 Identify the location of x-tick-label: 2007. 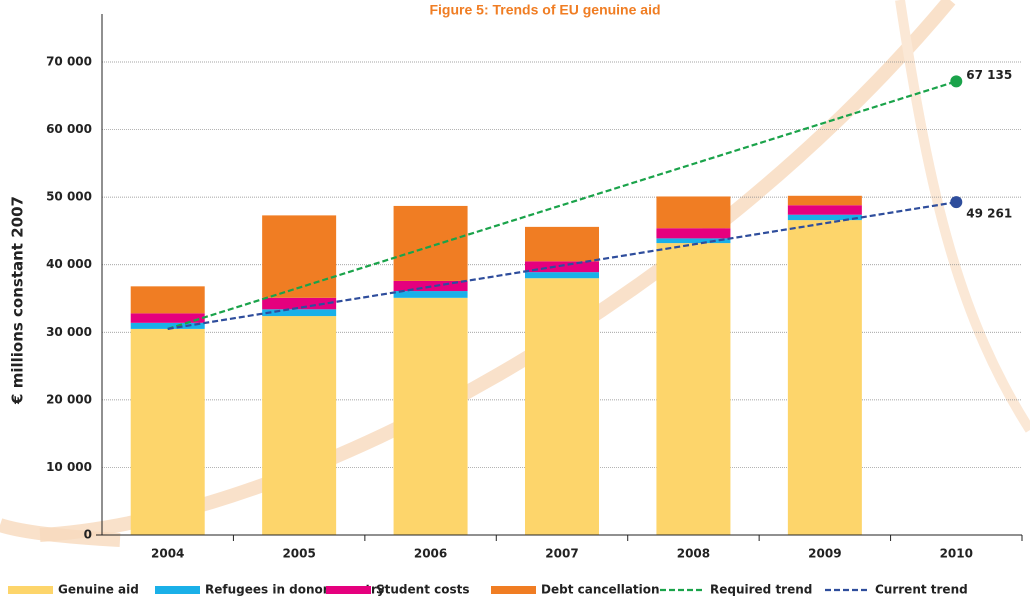
(561, 554).